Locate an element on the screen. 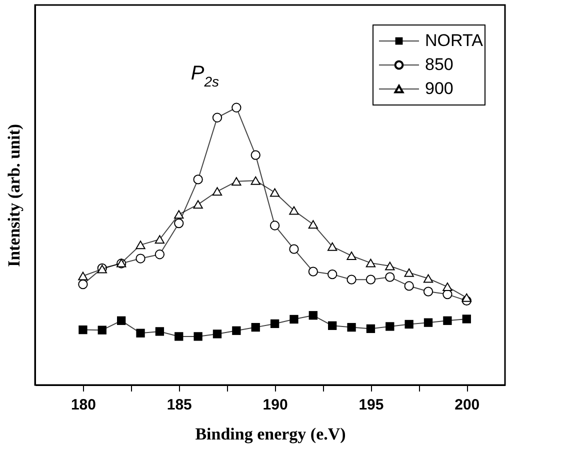  x-tick-label: 195 is located at coordinates (371, 405).